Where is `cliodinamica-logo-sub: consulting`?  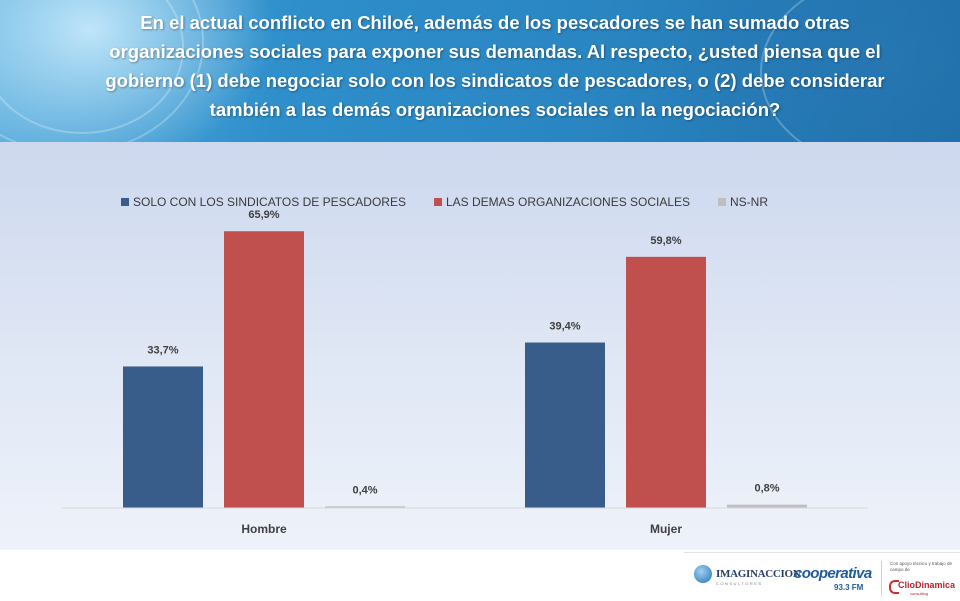 cliodinamica-logo-sub: consulting is located at coordinates (919, 593).